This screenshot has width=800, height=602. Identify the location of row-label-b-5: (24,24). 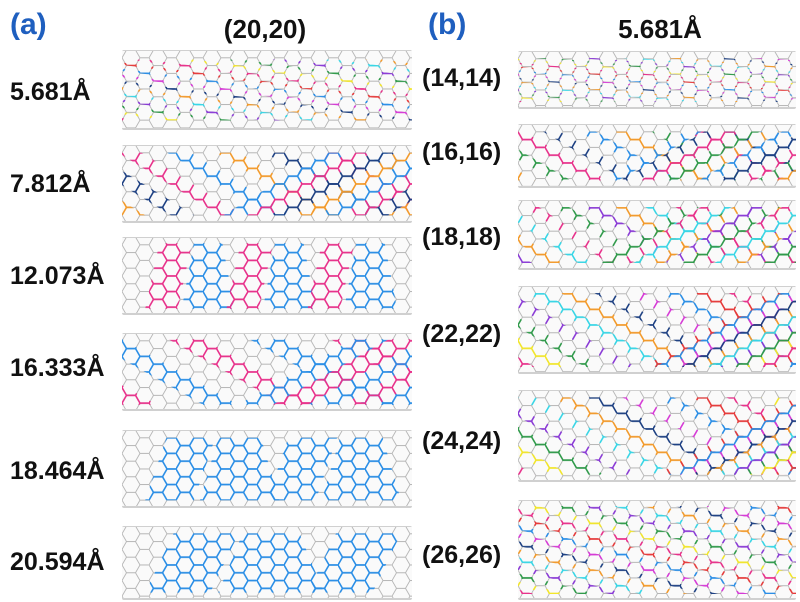
(462, 441).